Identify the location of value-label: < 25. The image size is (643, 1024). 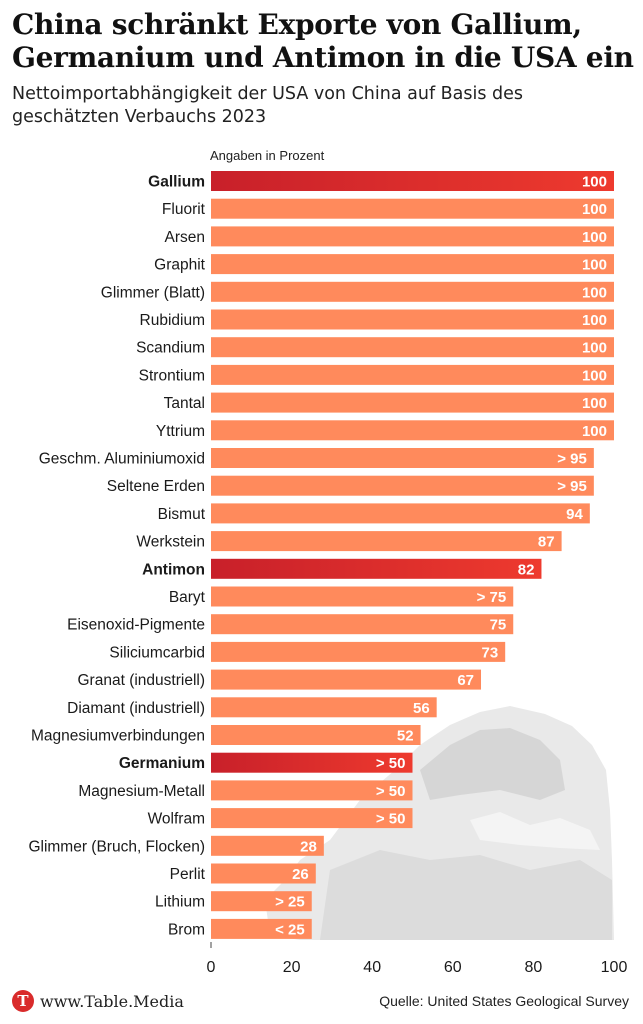
(290, 929).